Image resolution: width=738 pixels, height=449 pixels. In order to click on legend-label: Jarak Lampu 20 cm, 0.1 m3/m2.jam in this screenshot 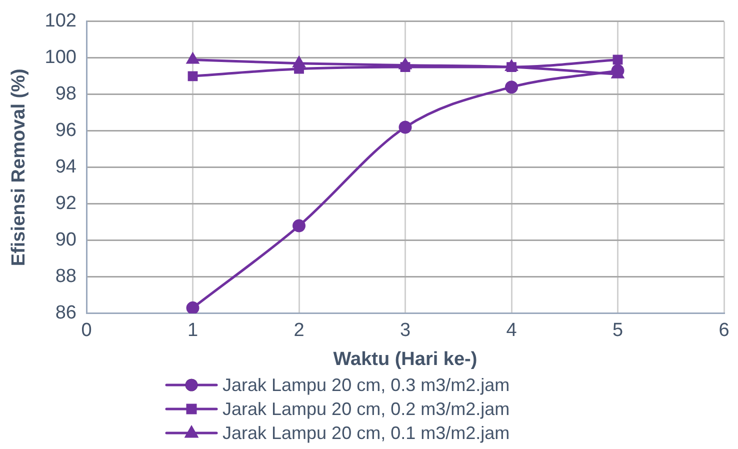, I will do `click(366, 432)`.